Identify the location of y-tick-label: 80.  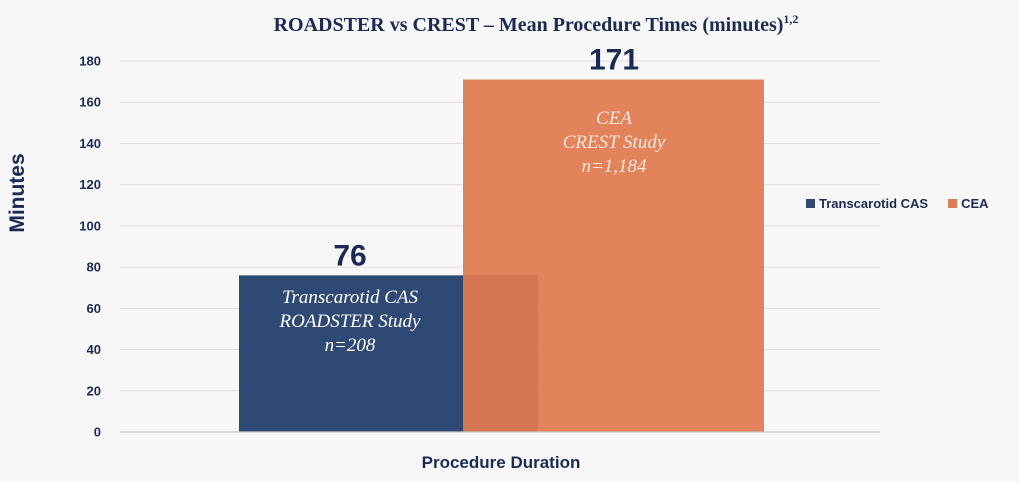
(94, 267).